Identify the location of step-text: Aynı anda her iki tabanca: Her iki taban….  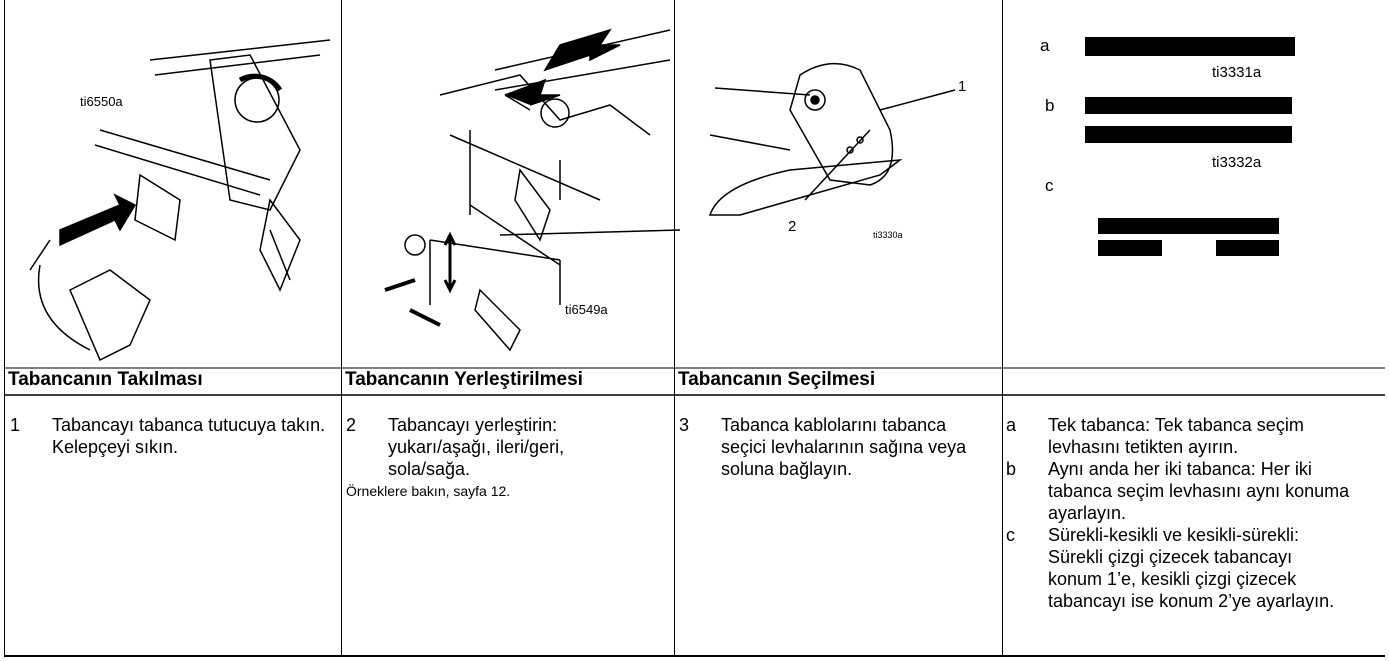
(1199, 491).